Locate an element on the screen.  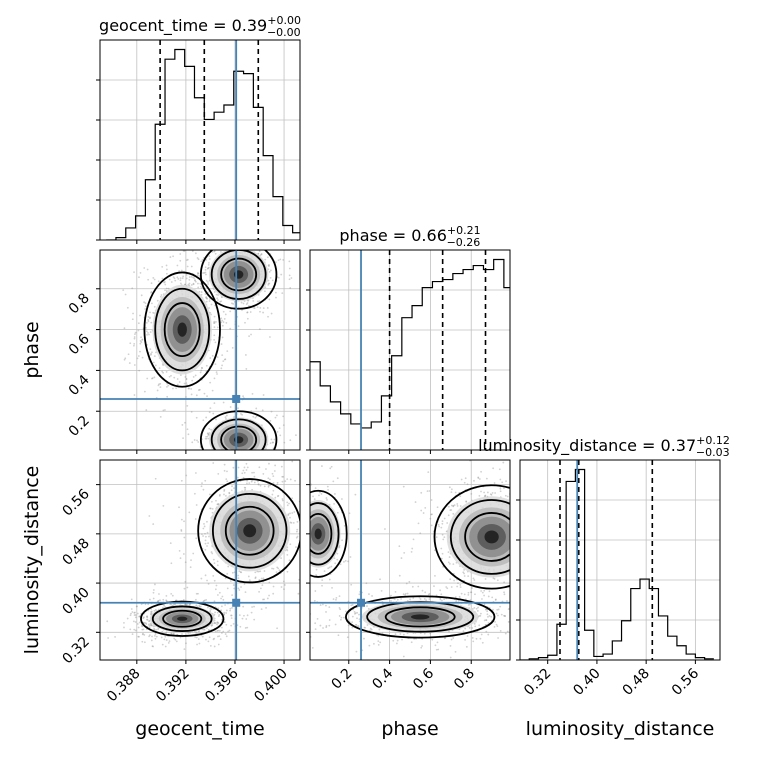
x-tick-label-luminosity_distance: 0.48 is located at coordinates (636, 682).